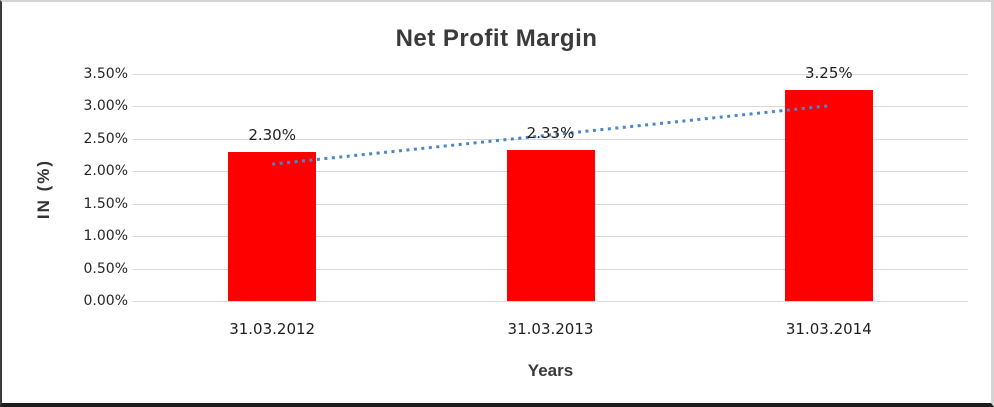 Image resolution: width=994 pixels, height=407 pixels. What do you see at coordinates (105, 74) in the screenshot?
I see `y-tick-label: 3.50%` at bounding box center [105, 74].